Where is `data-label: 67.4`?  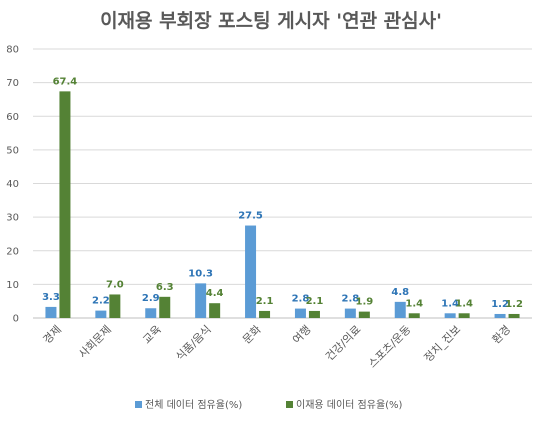
data-label: 67.4 is located at coordinates (65, 81).